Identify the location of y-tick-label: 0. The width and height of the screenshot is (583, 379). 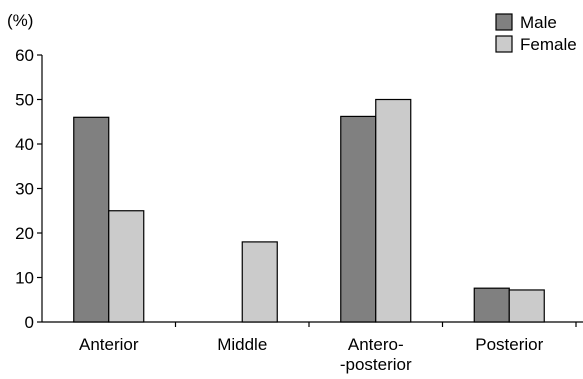
(29, 322).